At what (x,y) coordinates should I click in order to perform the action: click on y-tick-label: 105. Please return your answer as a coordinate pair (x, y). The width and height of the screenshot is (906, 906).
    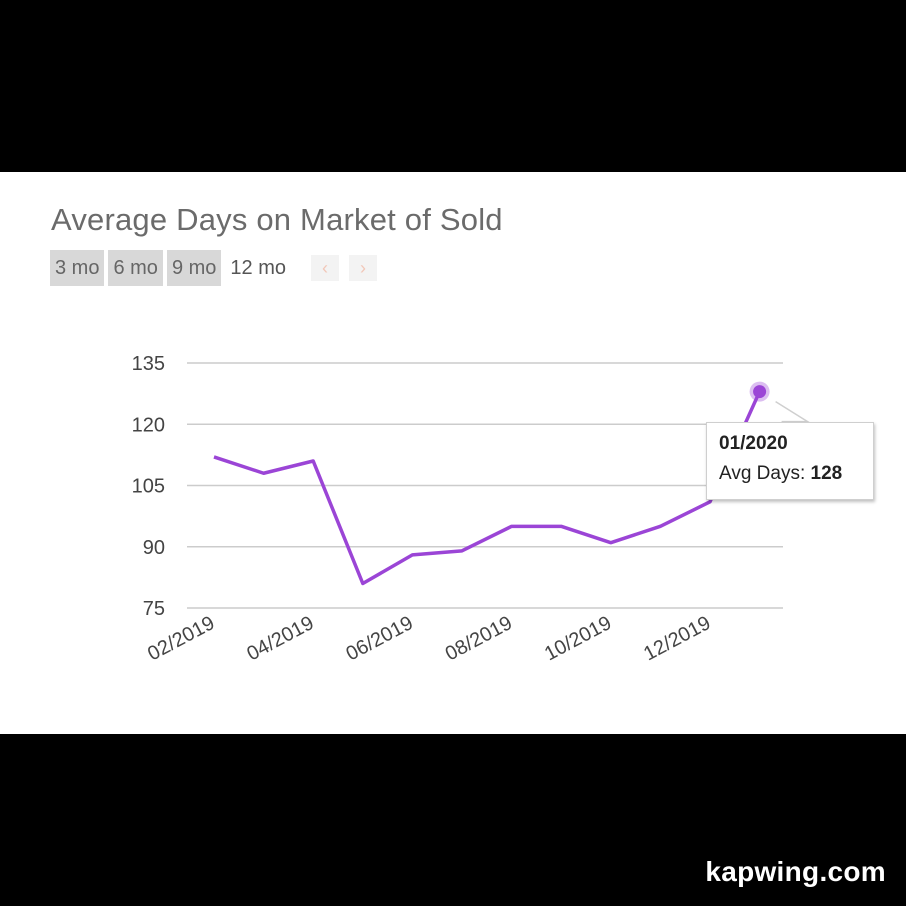
    Looking at the image, I should click on (148, 487).